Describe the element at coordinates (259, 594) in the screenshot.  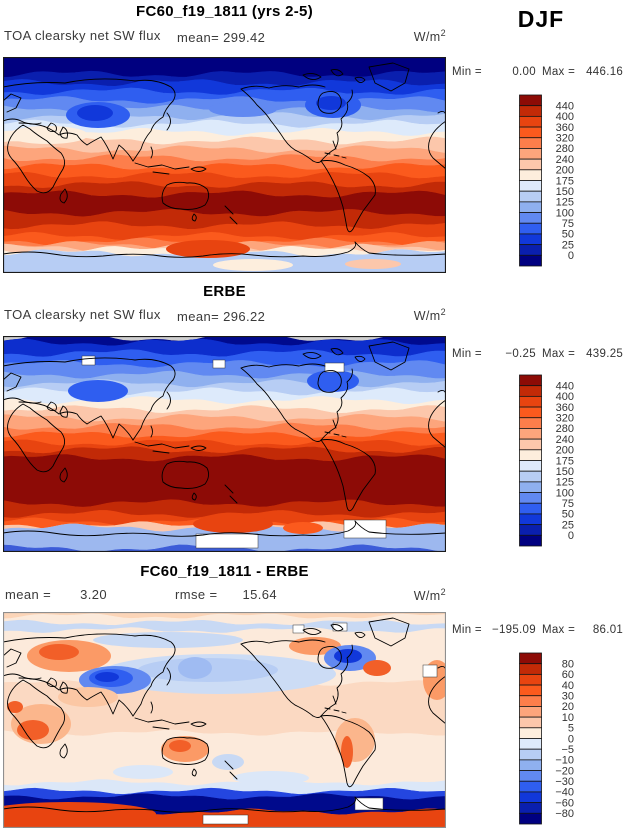
I see `panel3-rmse-value: 15.64` at that location.